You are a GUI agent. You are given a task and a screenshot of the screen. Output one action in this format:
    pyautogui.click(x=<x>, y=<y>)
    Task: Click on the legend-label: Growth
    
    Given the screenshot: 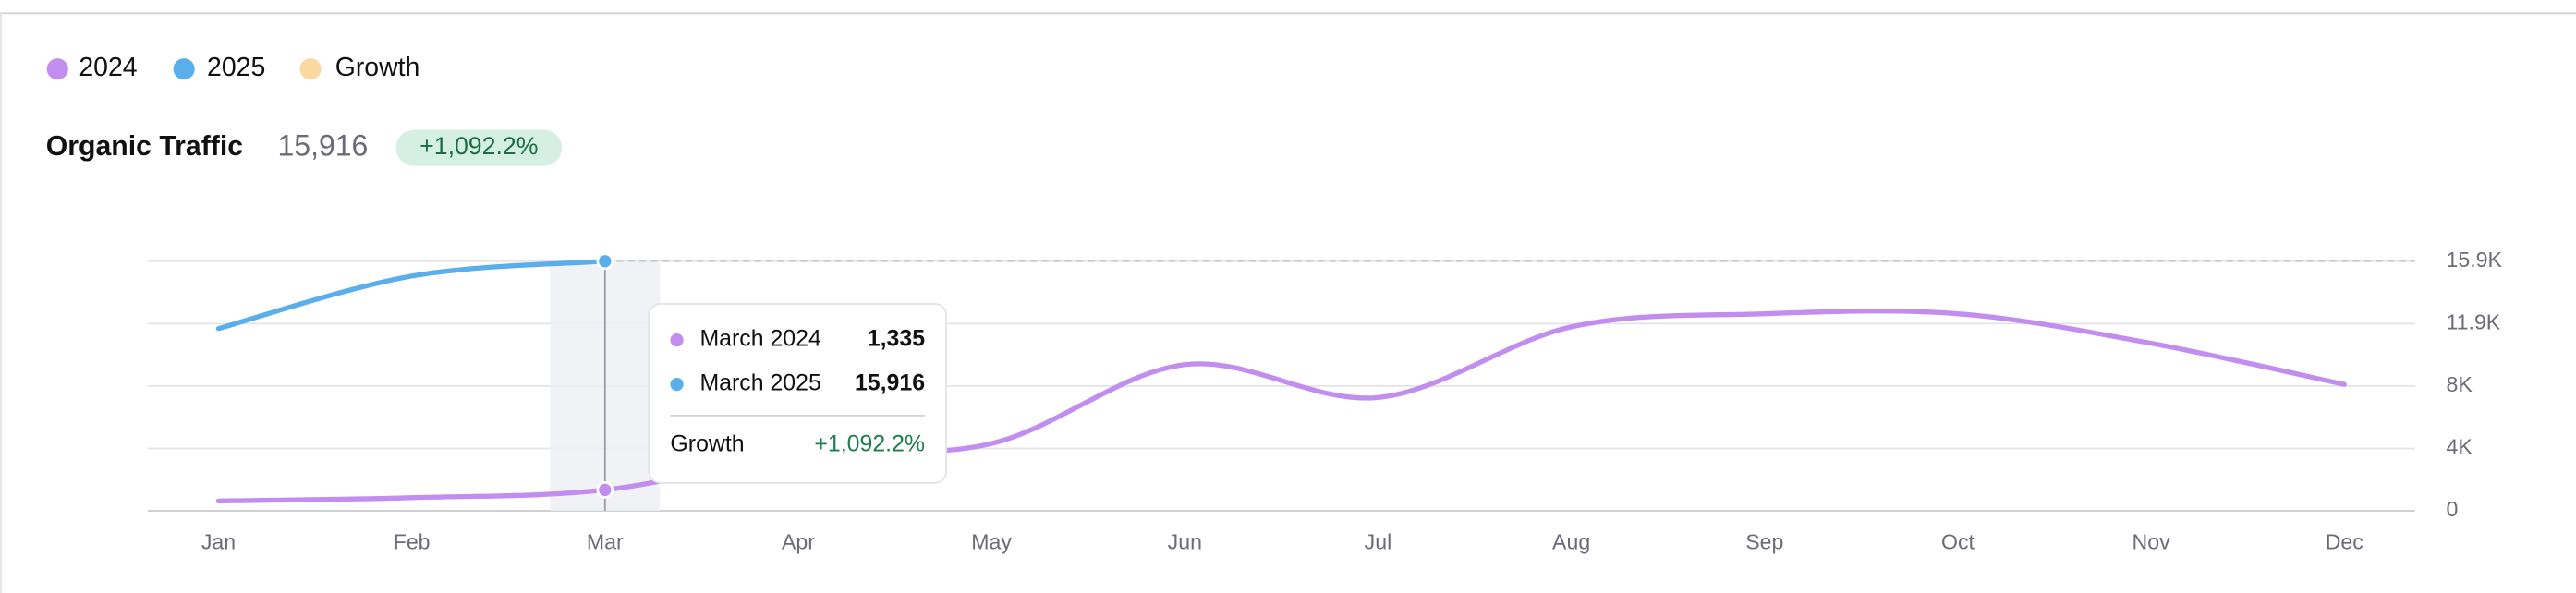 What is the action you would take?
    pyautogui.click(x=377, y=67)
    